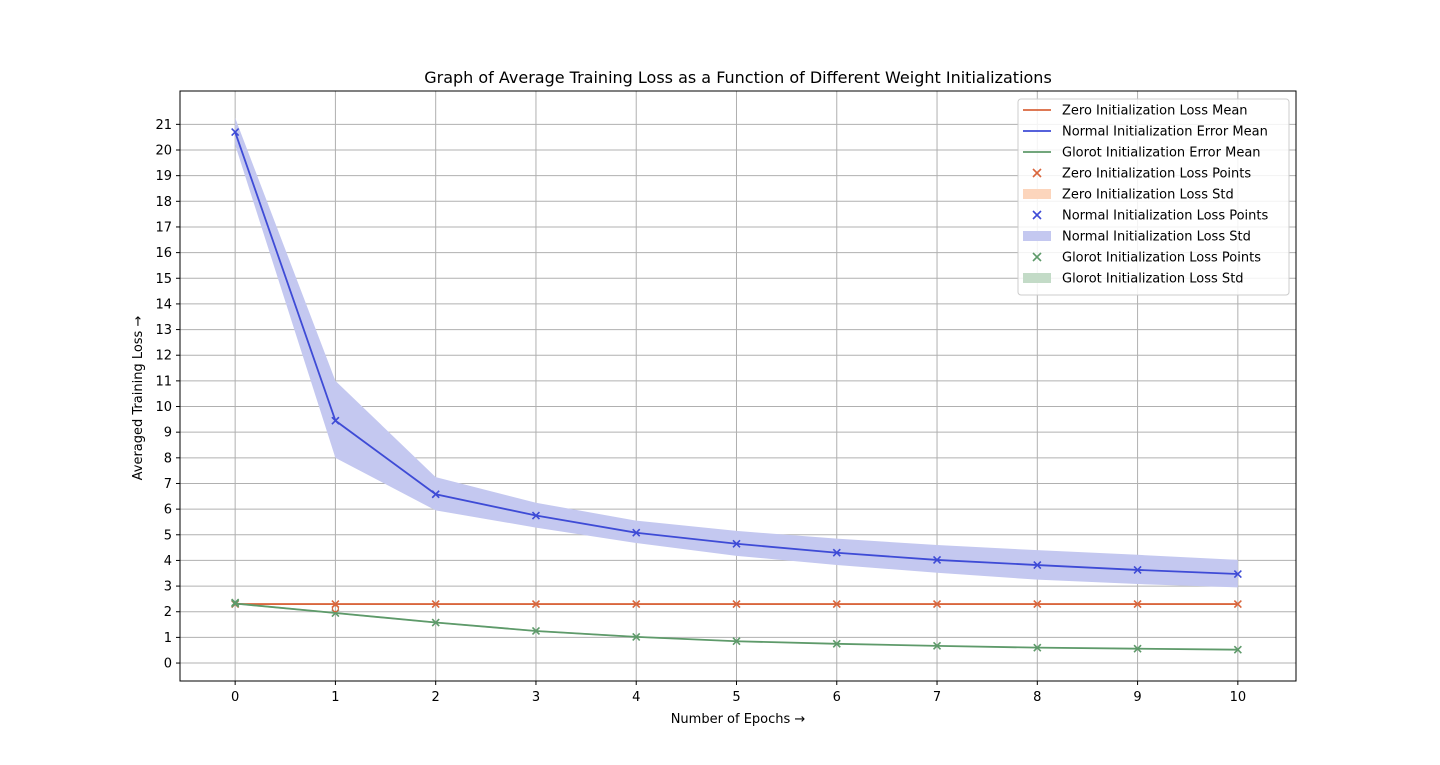 The height and width of the screenshot is (765, 1440). I want to click on x-axis-label: Number of Epochs →, so click(738, 719).